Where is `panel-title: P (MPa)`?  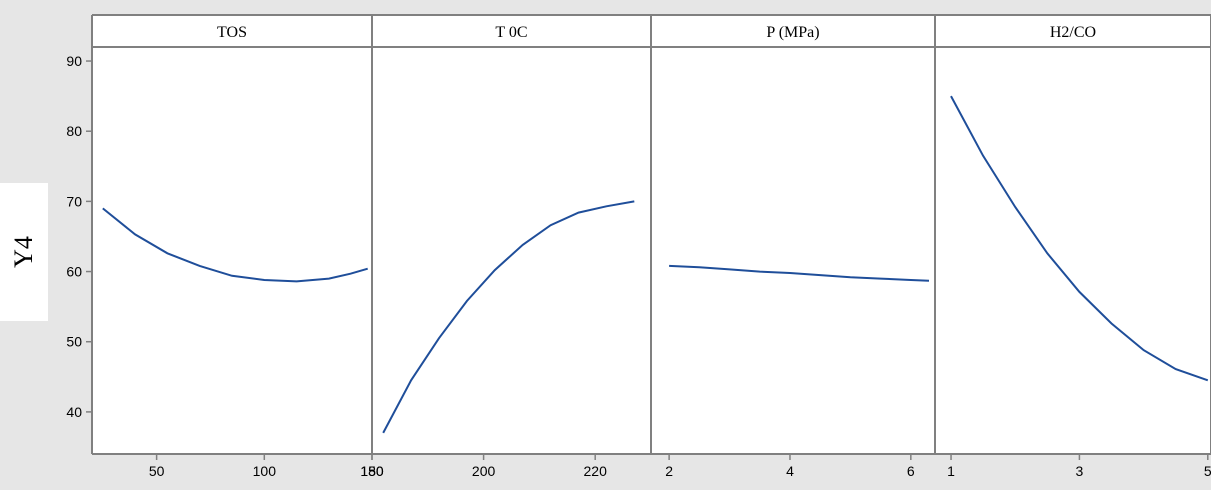 panel-title: P (MPa) is located at coordinates (792, 32).